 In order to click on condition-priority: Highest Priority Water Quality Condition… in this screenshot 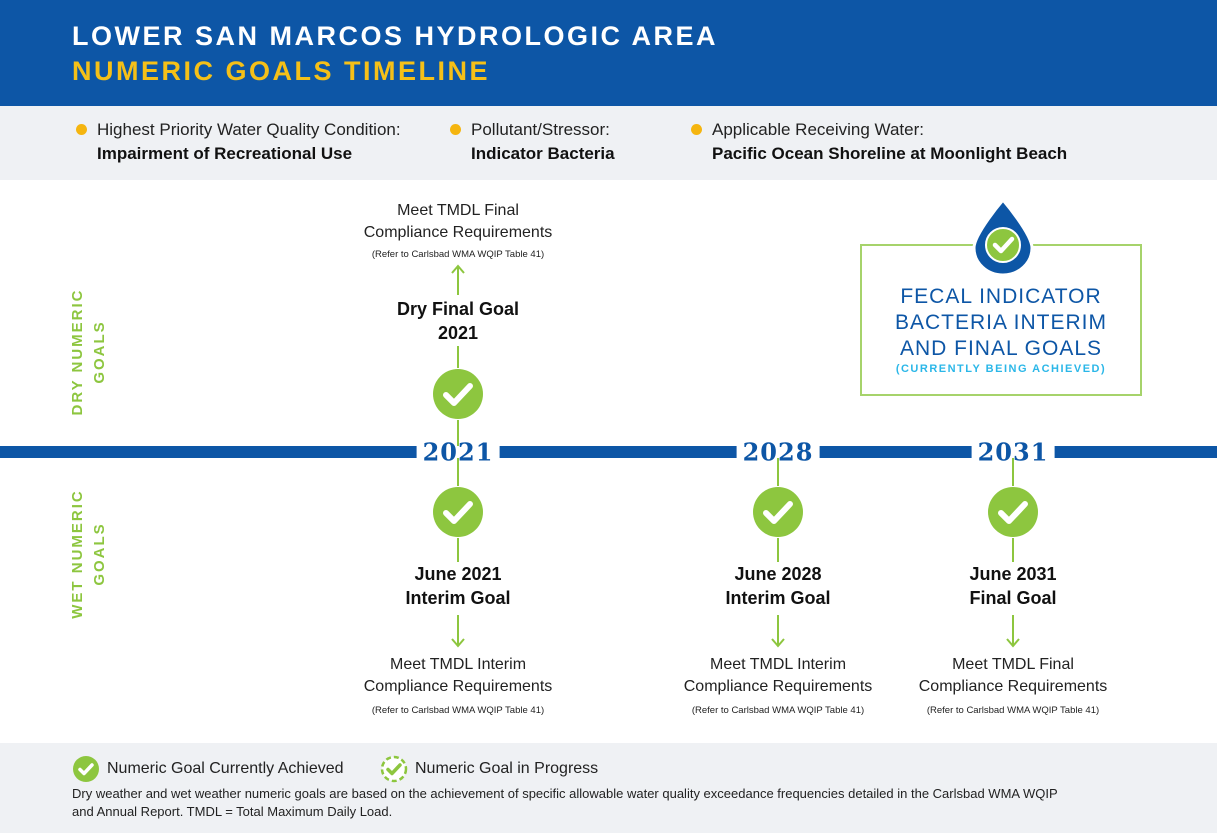, I will do `click(238, 142)`.